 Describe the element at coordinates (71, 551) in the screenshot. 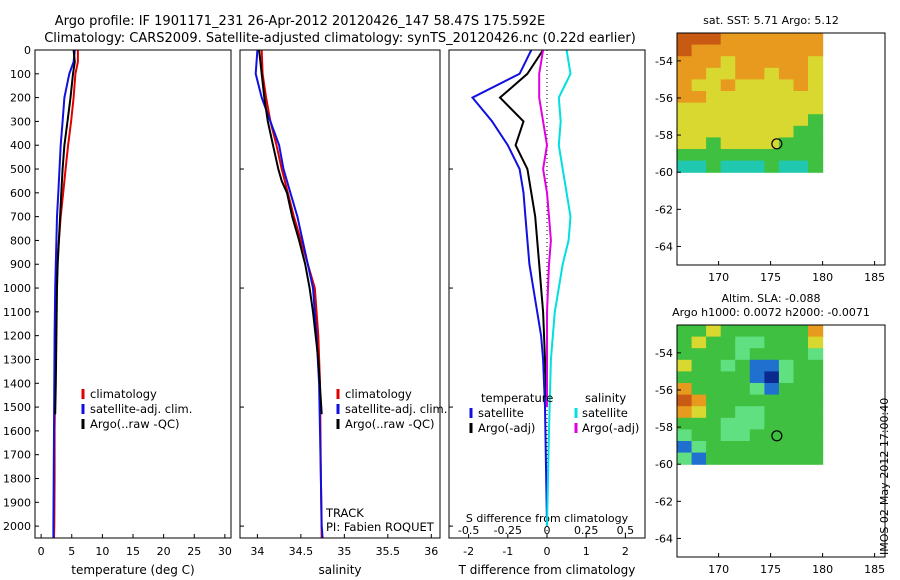

I see `x-tick-label: 5` at that location.